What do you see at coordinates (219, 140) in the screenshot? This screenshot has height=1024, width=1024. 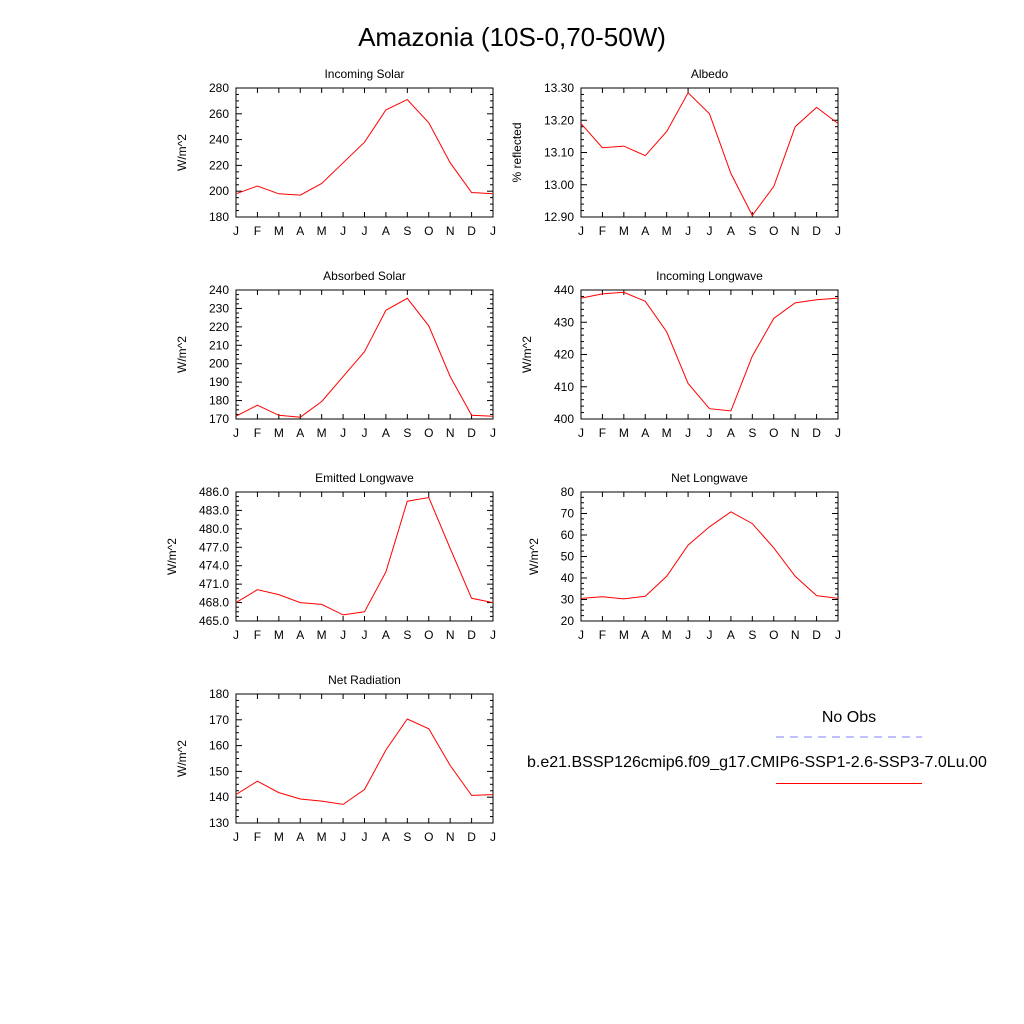 I see `y-tick-label: 240` at bounding box center [219, 140].